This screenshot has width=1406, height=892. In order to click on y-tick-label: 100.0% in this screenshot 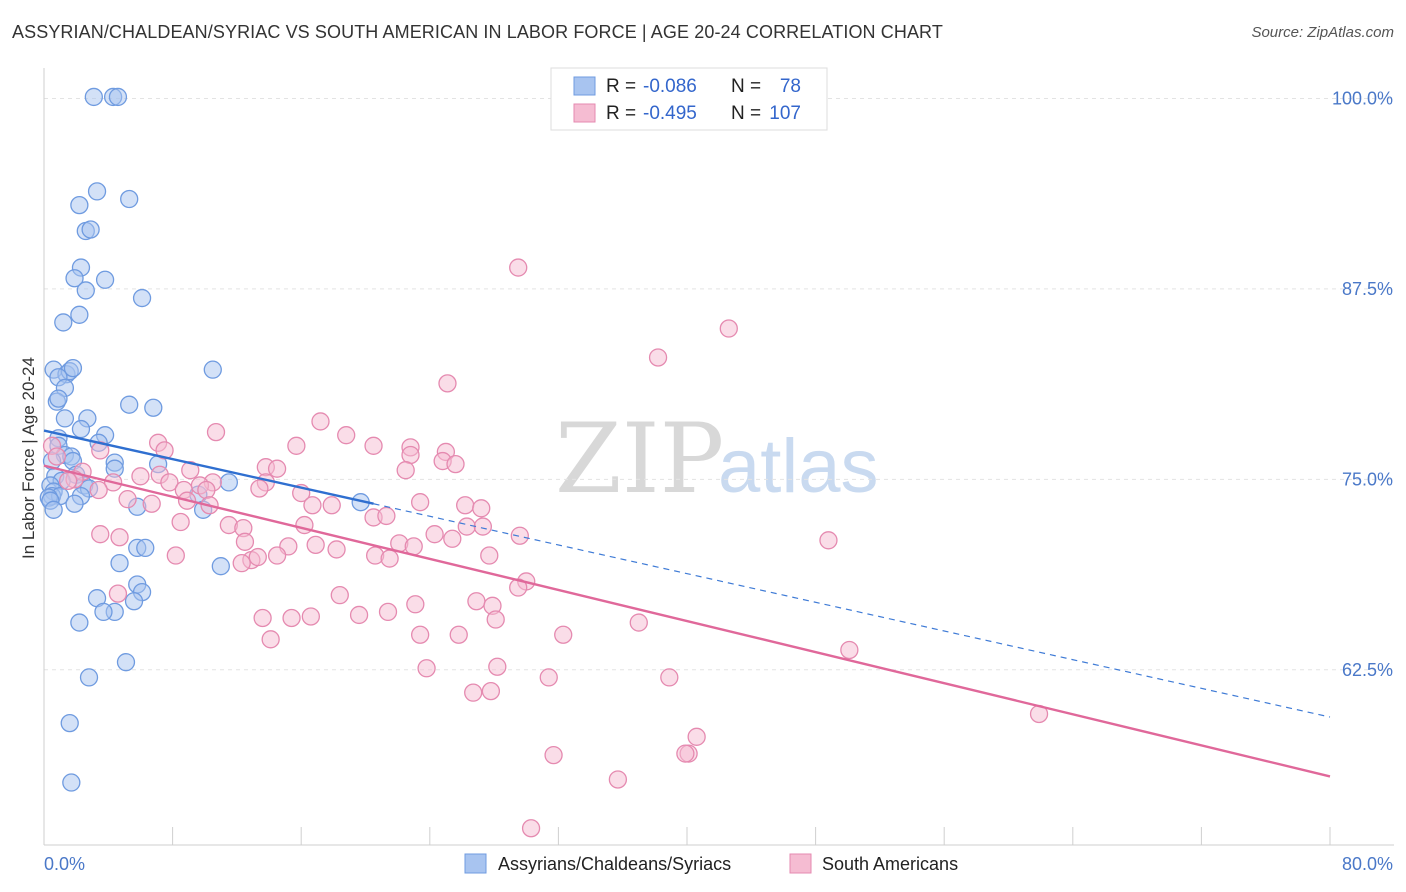, I will do `click(1362, 98)`.